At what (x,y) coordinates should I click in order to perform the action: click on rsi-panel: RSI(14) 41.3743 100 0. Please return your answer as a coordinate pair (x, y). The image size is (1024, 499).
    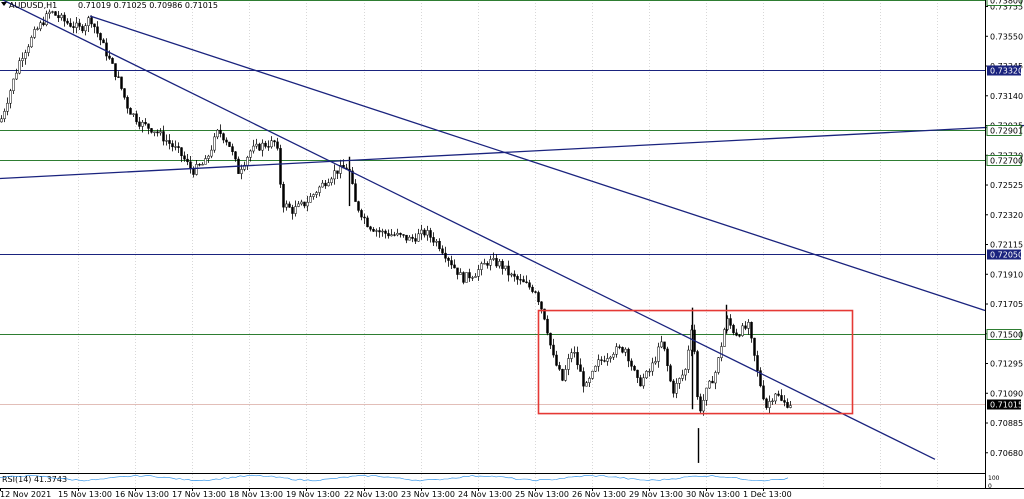
    Looking at the image, I should click on (500, 482).